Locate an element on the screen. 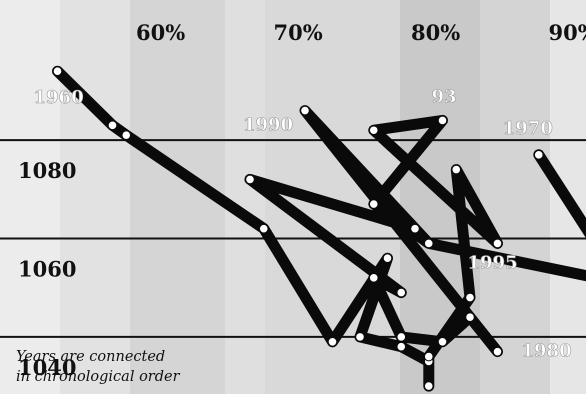 The image size is (586, 394). year-label: 93 is located at coordinates (444, 96).